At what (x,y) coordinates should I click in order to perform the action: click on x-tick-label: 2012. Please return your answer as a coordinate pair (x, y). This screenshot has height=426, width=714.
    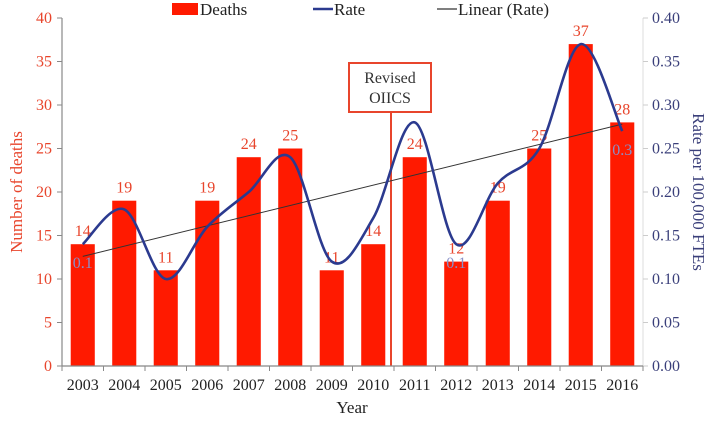
    Looking at the image, I should click on (456, 385).